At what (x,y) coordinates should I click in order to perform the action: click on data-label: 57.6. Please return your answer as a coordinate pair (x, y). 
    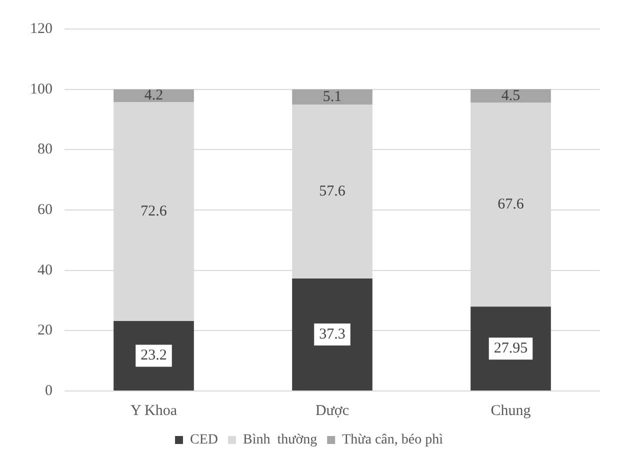
    Looking at the image, I should click on (332, 192).